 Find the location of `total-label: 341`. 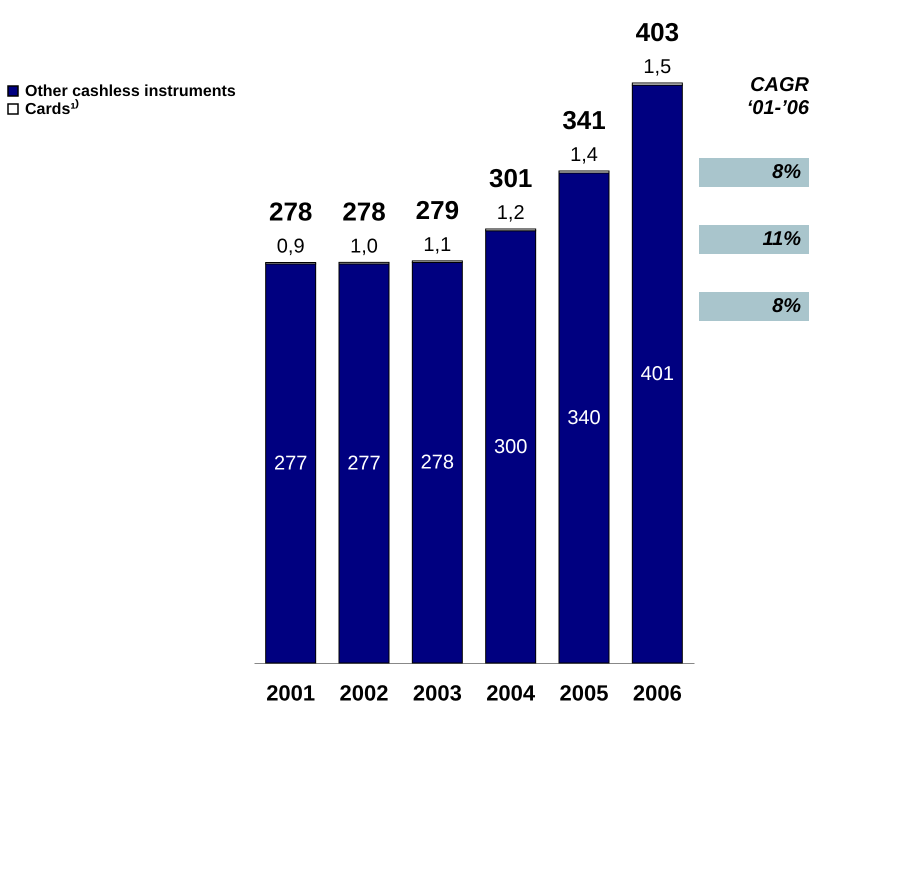

total-label: 341 is located at coordinates (584, 120).